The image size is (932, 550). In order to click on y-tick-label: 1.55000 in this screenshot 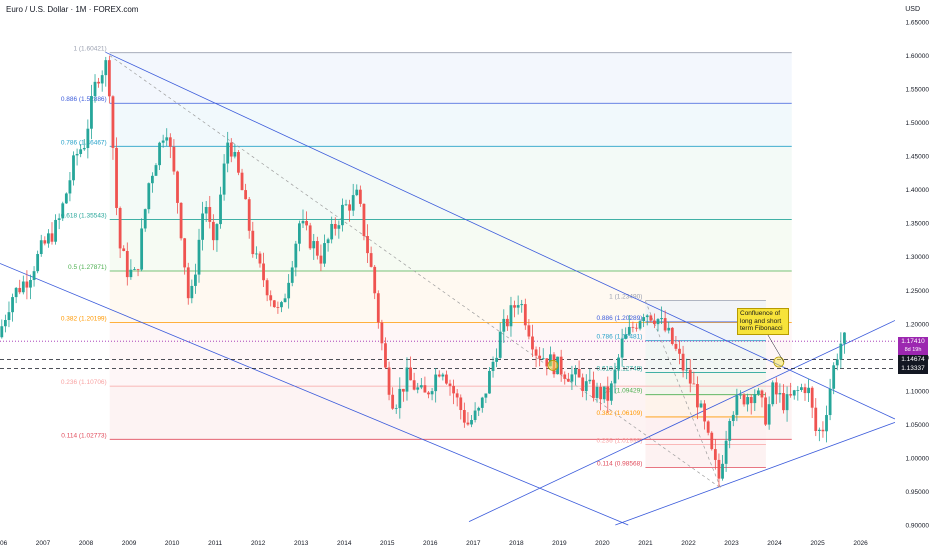, I will do `click(918, 90)`.